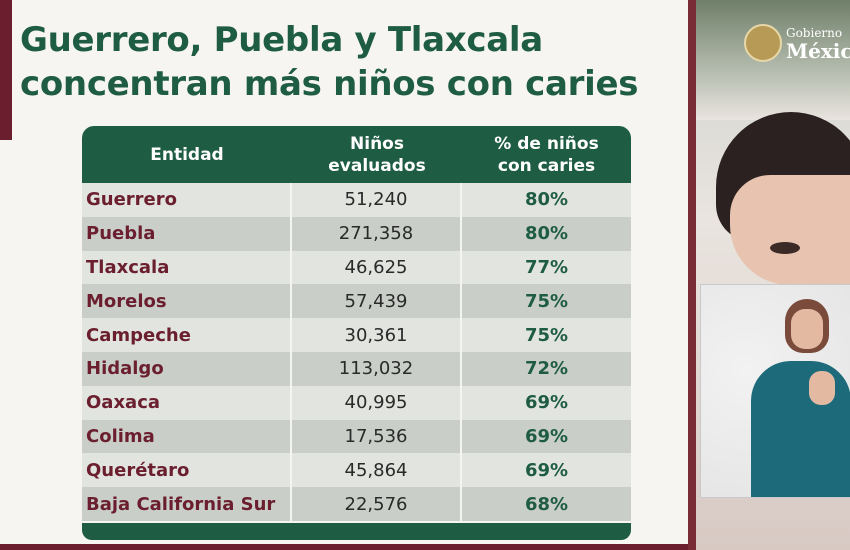 Image resolution: width=850 pixels, height=550 pixels. Describe the element at coordinates (763, 43) in the screenshot. I see `coat-of-arms-icon` at that location.